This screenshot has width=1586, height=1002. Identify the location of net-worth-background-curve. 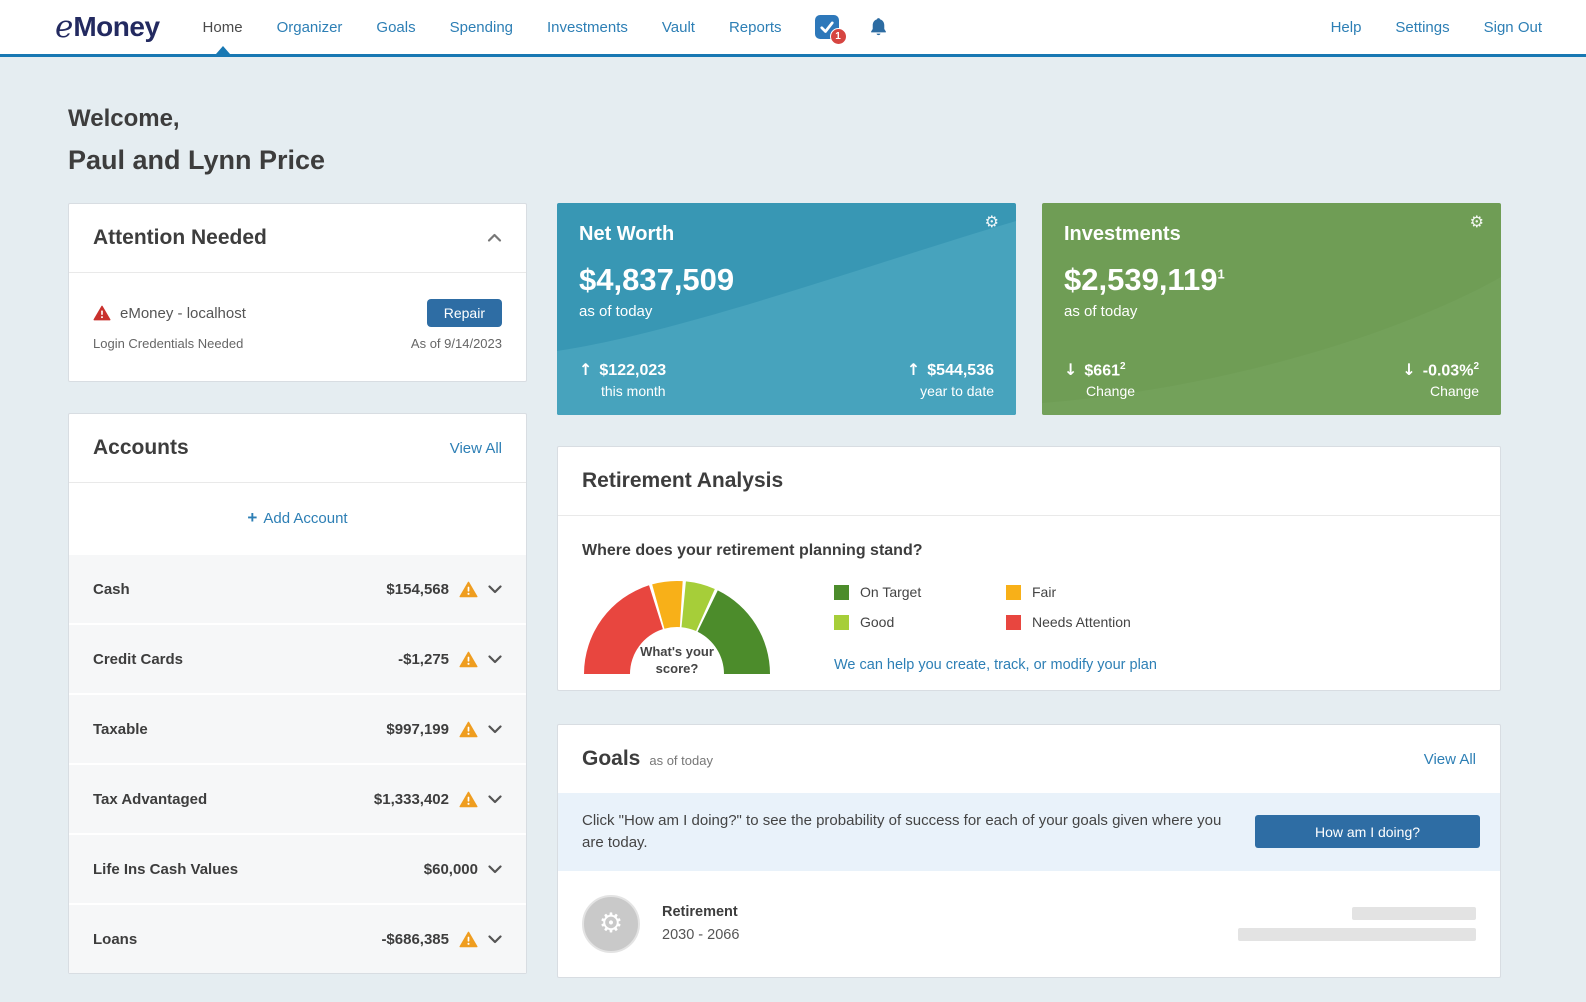
(786, 318).